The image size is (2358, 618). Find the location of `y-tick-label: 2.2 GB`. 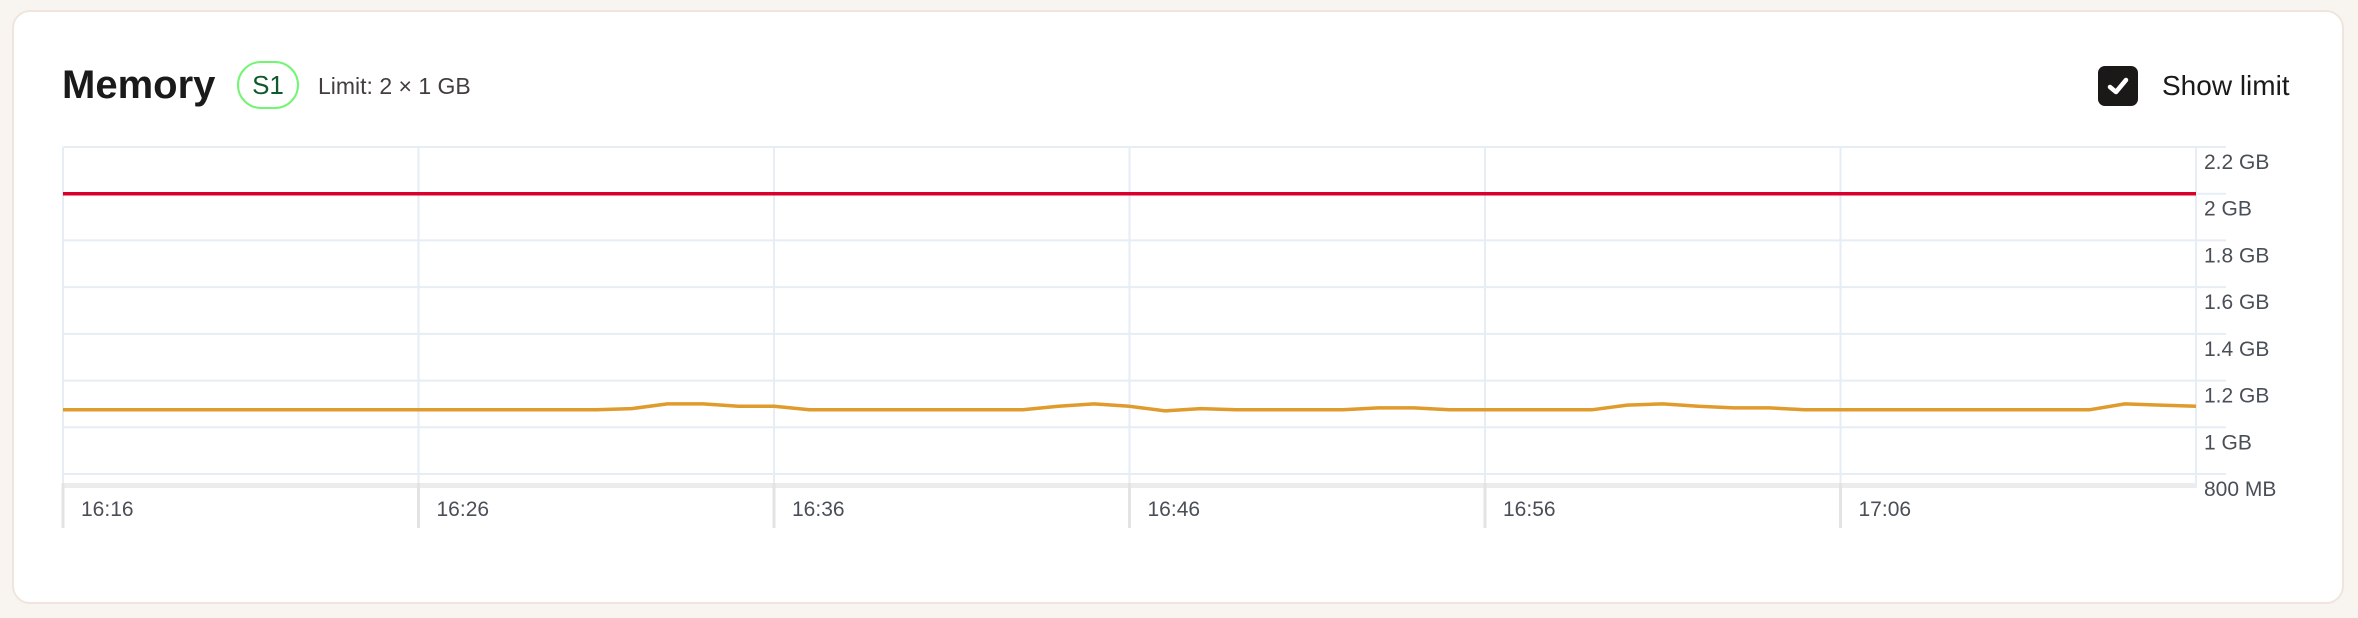

y-tick-label: 2.2 GB is located at coordinates (2236, 162).